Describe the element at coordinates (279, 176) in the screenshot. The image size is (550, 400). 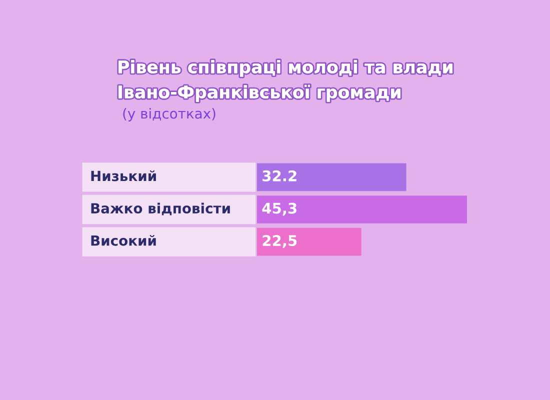
I see `data-label: 32.2` at that location.